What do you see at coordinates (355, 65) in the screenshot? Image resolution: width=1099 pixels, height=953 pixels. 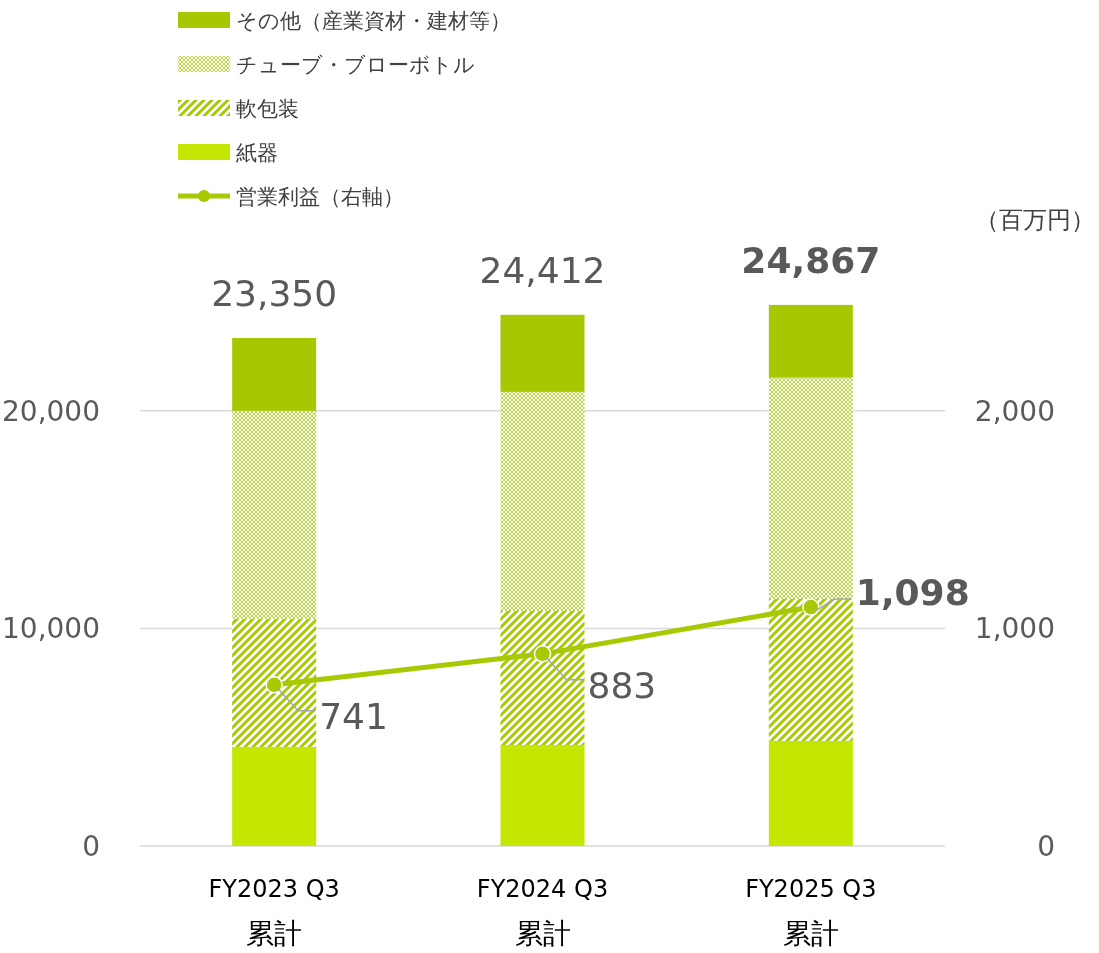 I see `legend-label: チューブ・ブローボトル` at bounding box center [355, 65].